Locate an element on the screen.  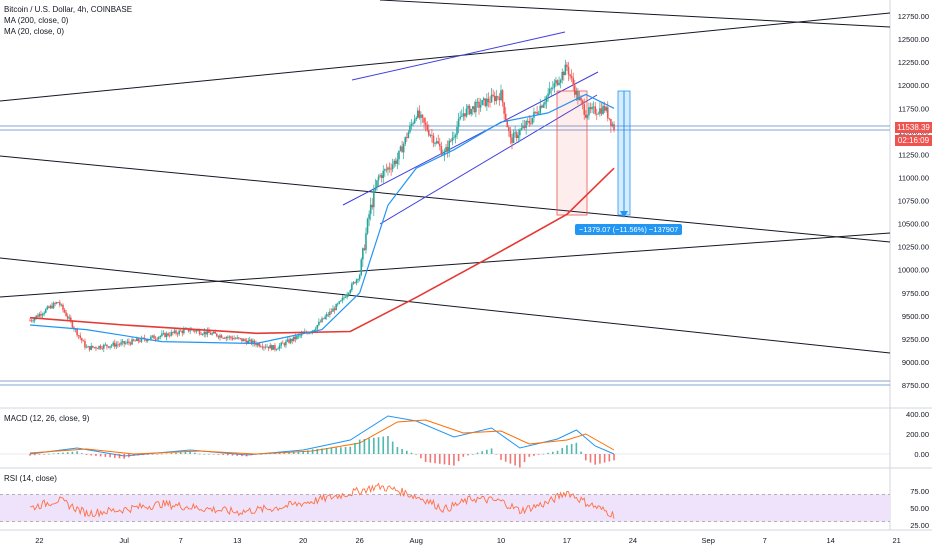
price-tick-label: 11750.00 is located at coordinates (913, 108).